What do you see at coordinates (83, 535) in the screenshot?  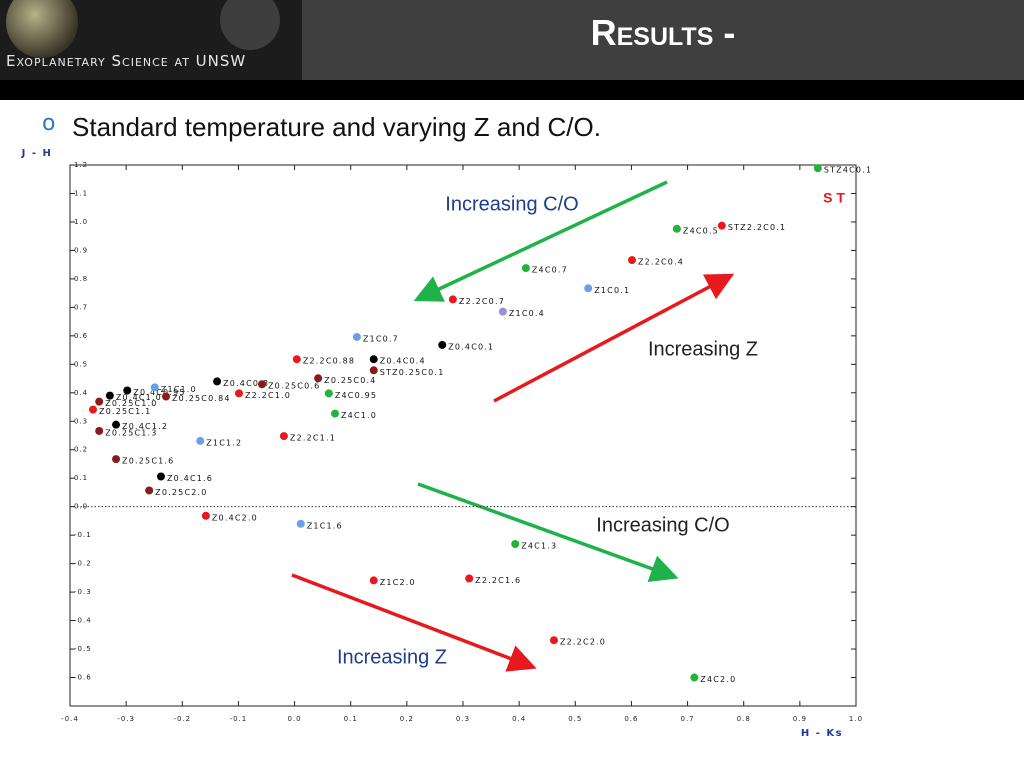 I see `y-tick-label: -0.1` at bounding box center [83, 535].